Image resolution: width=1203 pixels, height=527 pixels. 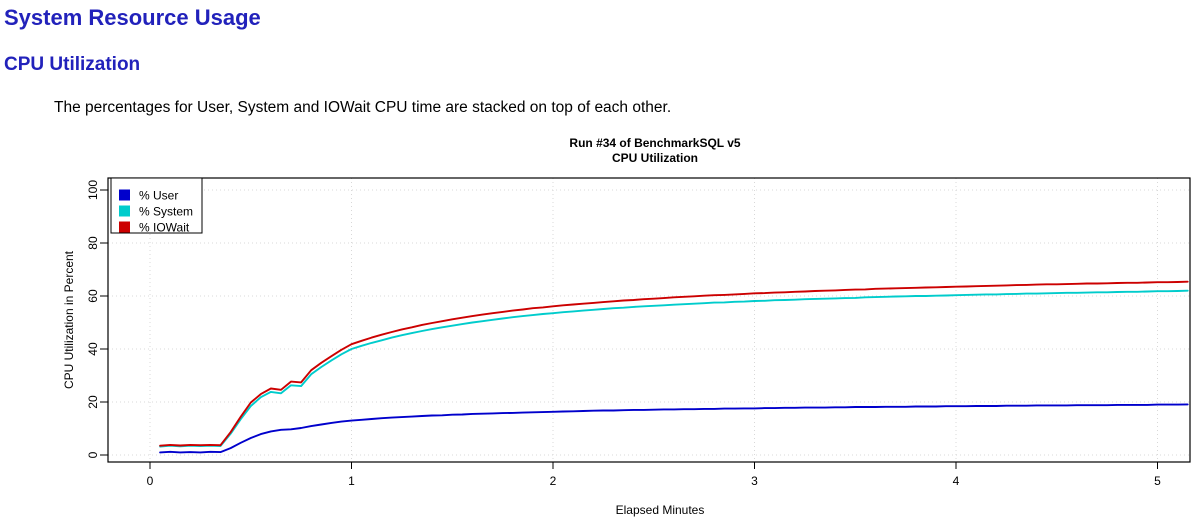 I want to click on y-tick-label: 40, so click(x=93, y=349).